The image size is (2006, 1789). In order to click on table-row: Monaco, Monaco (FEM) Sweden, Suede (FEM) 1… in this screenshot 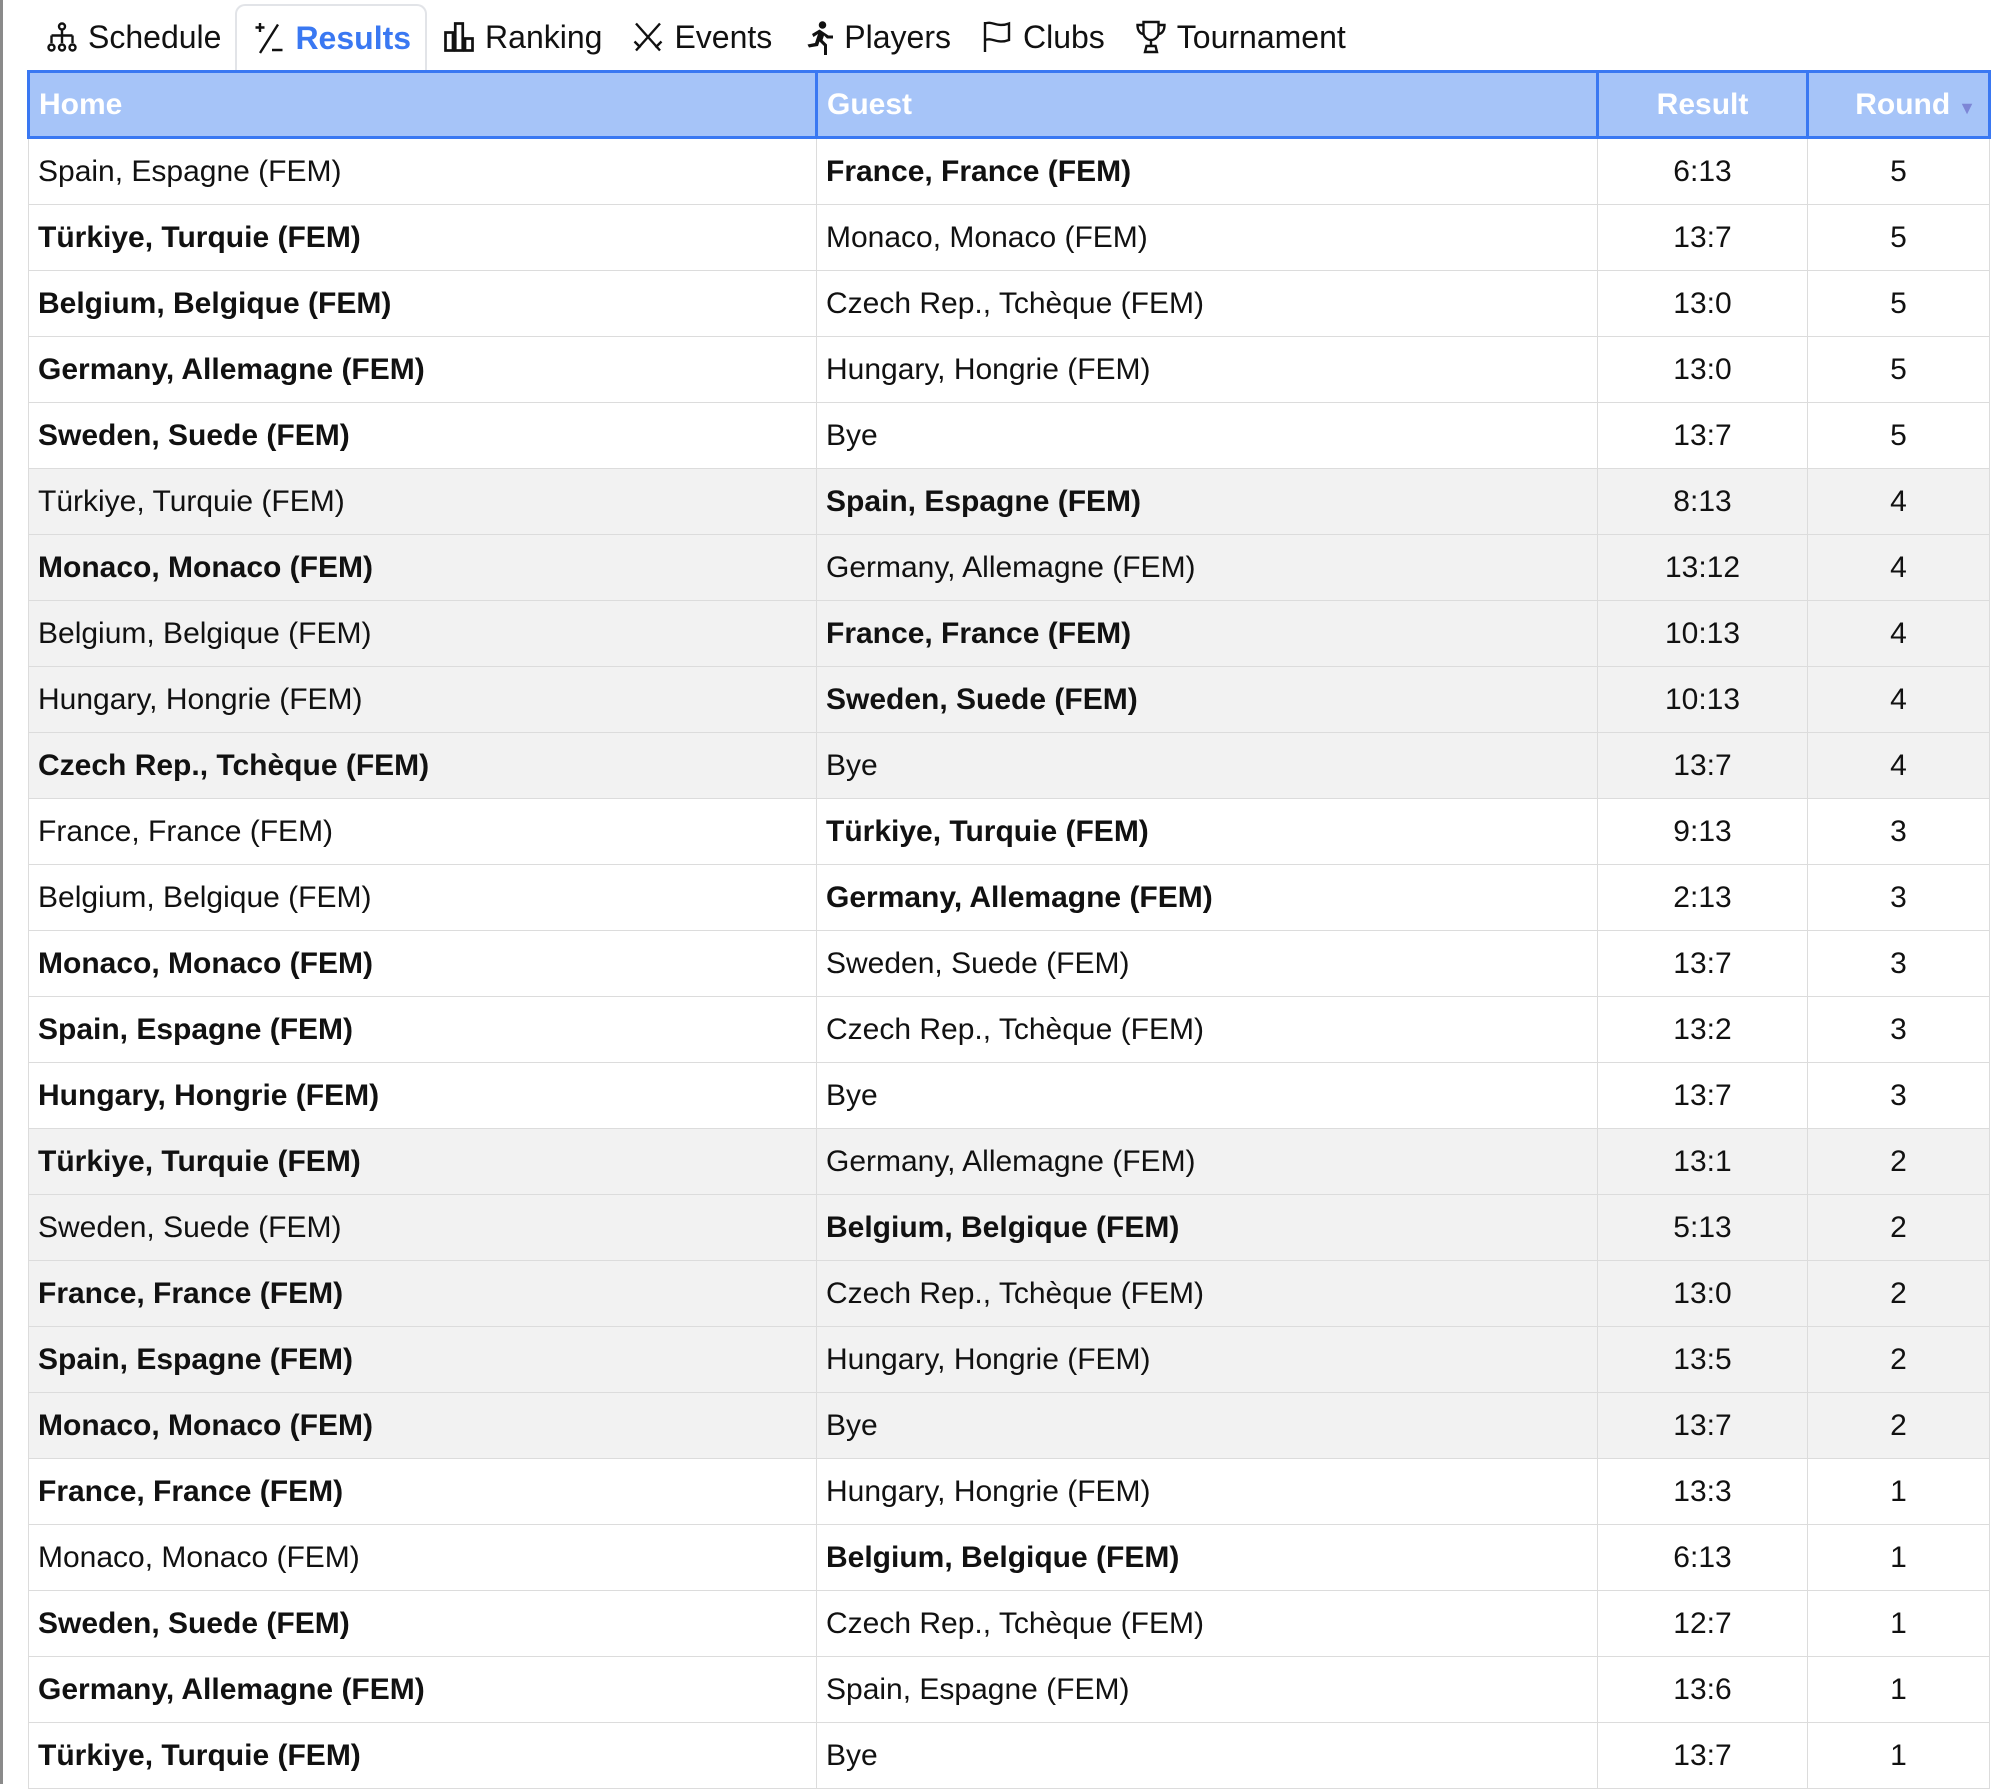, I will do `click(1009, 963)`.